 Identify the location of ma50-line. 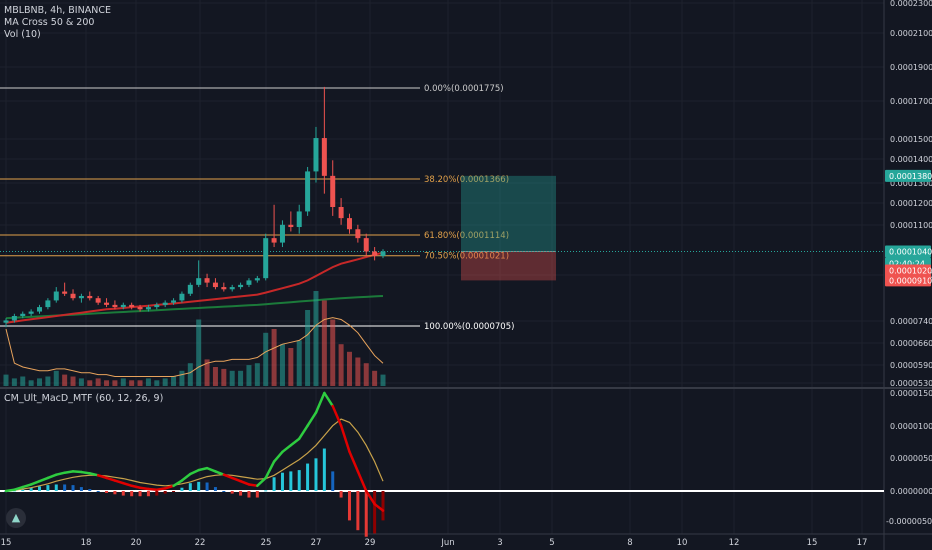
(194, 287).